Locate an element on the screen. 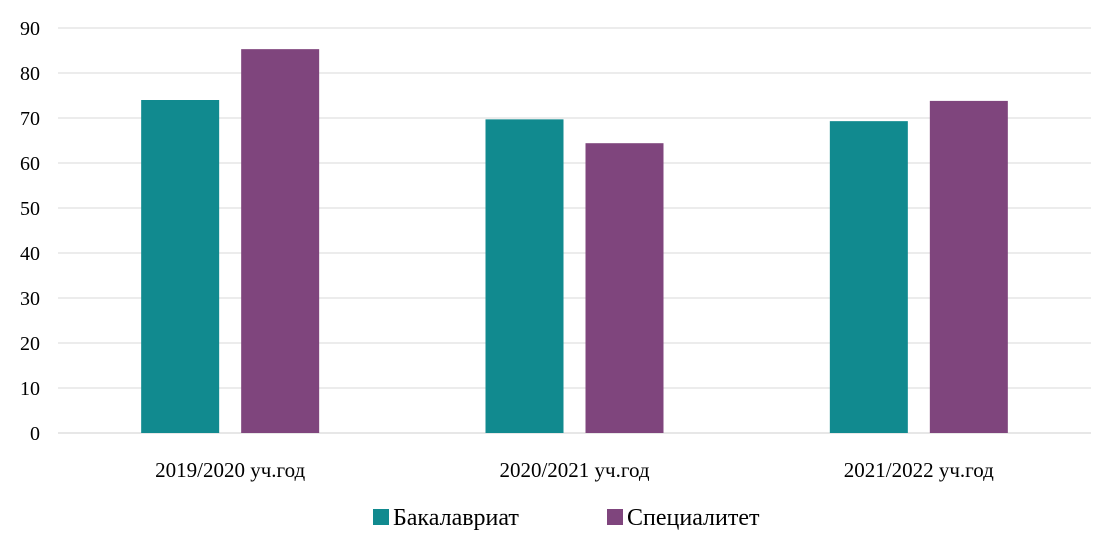 The width and height of the screenshot is (1093, 544). legend: Бакалавриат Специалитет is located at coordinates (566, 518).